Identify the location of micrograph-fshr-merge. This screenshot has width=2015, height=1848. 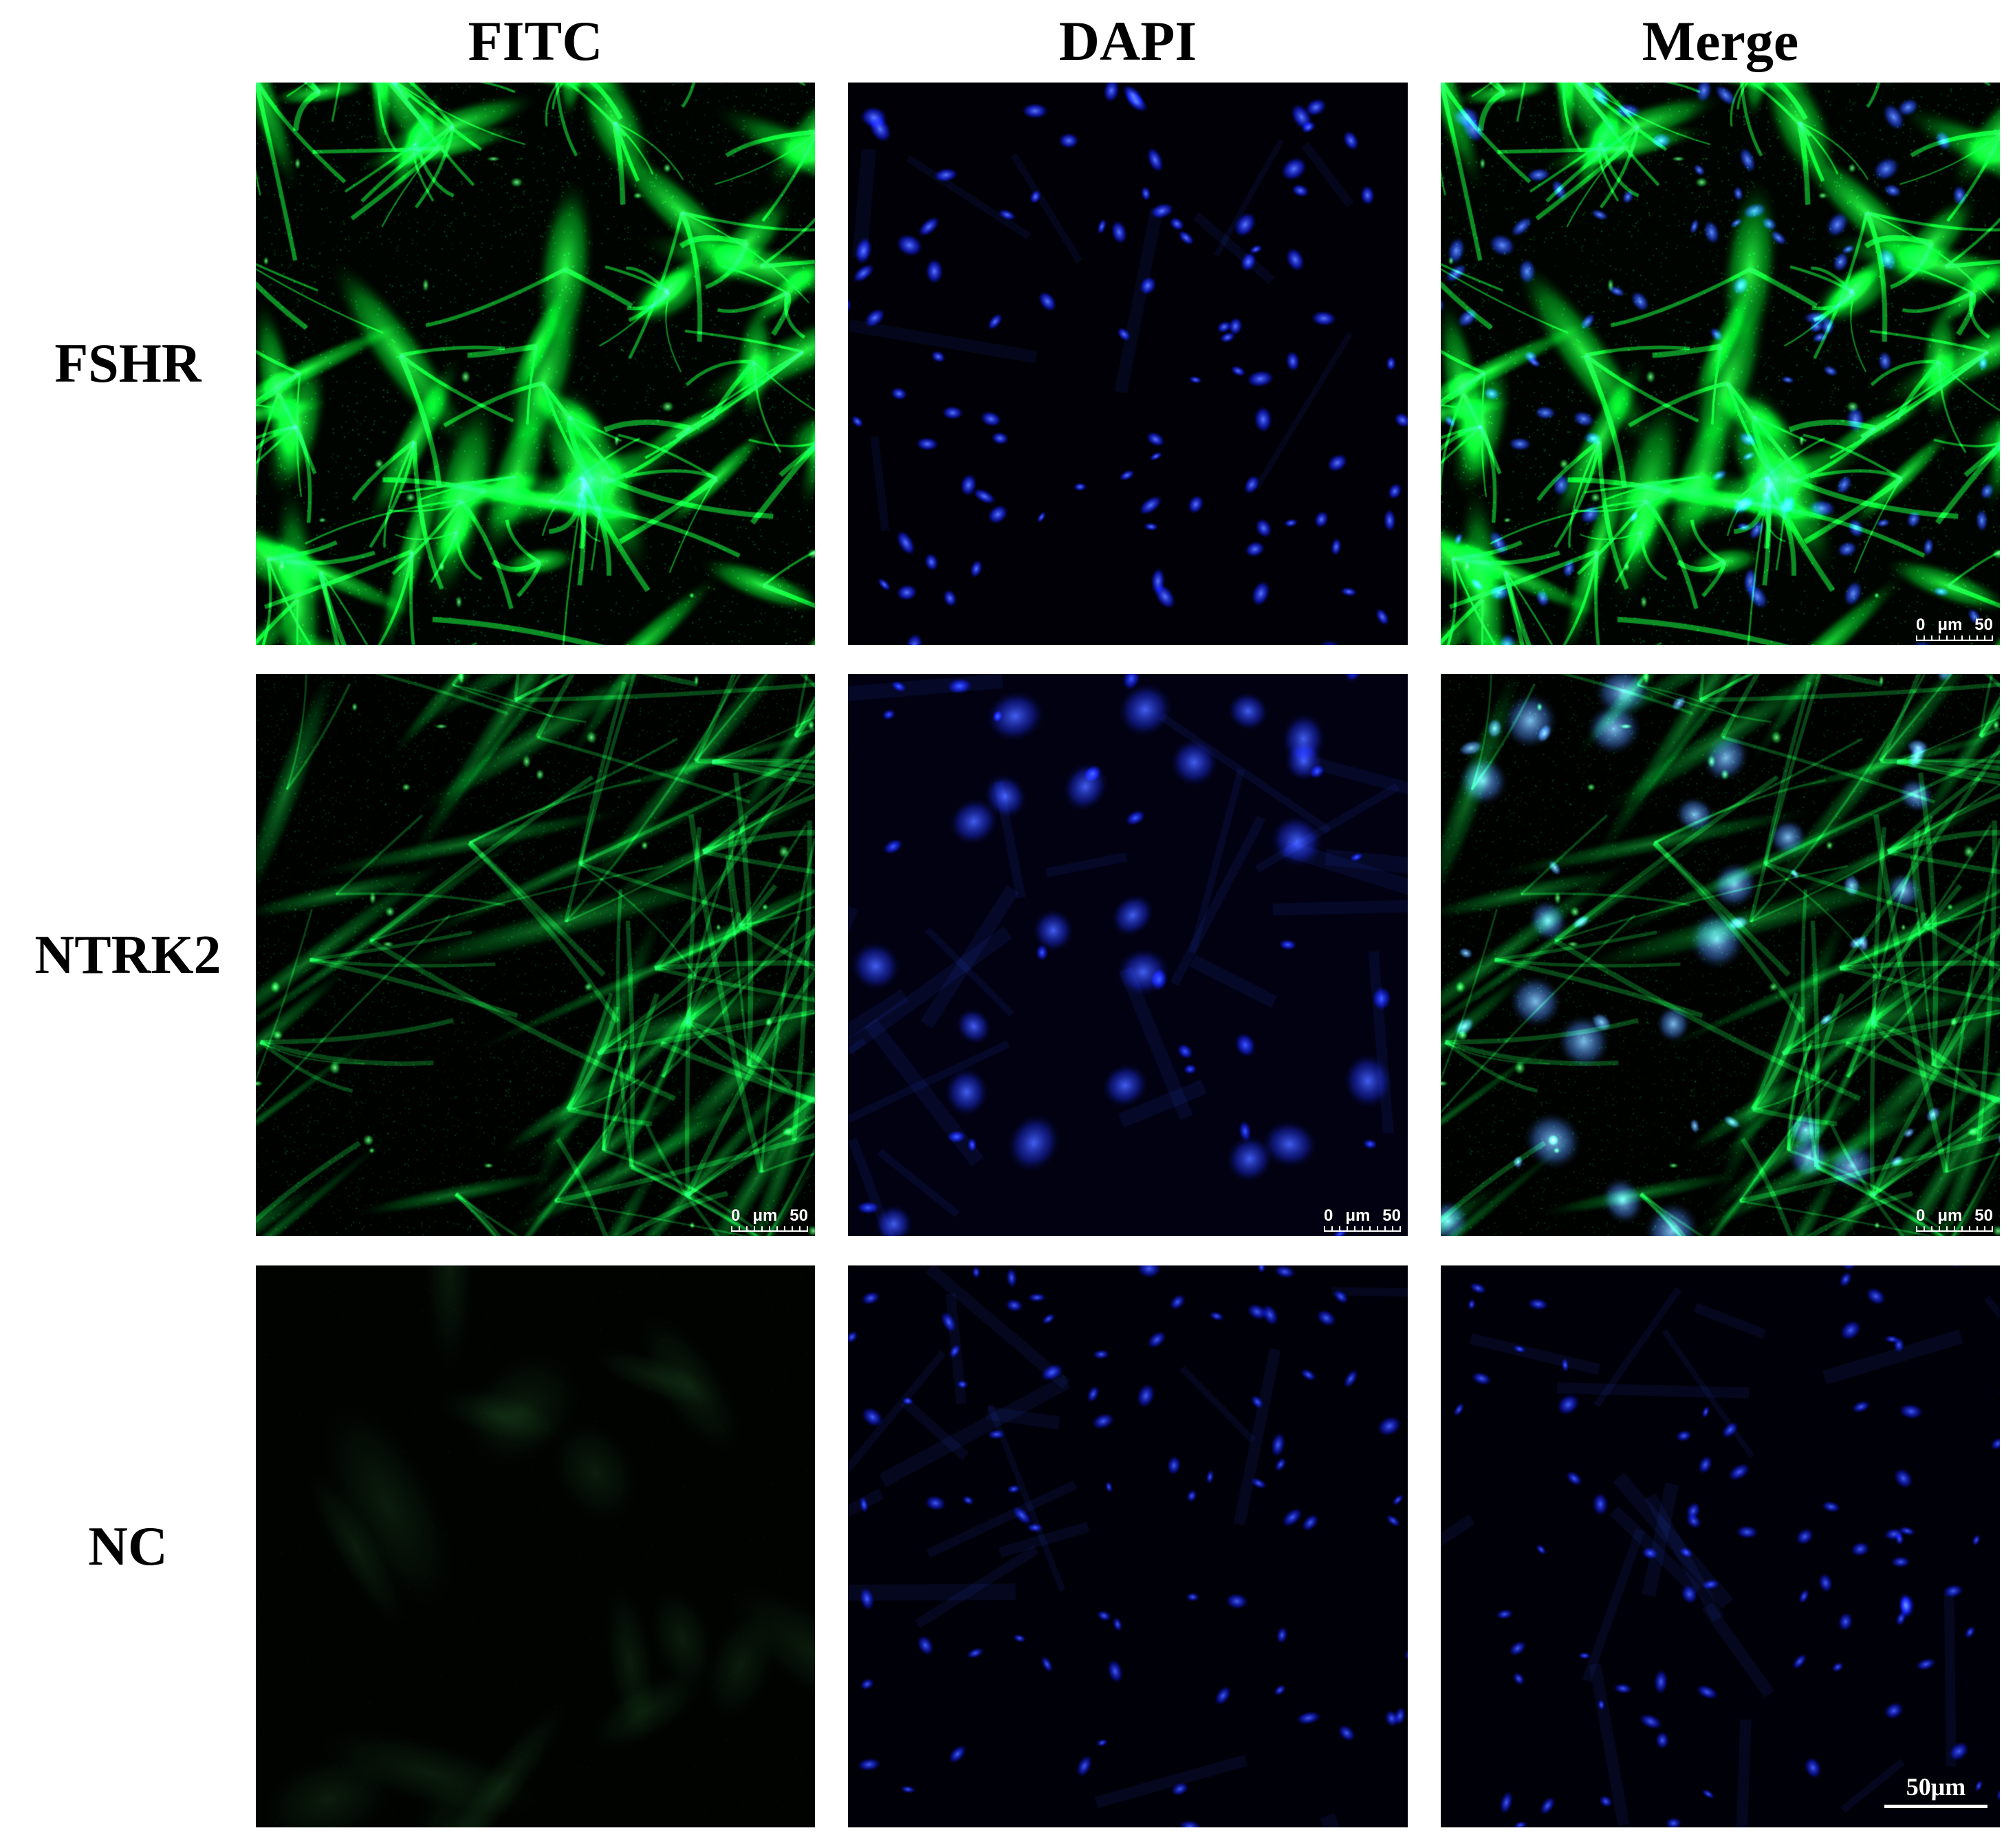
(1720, 364).